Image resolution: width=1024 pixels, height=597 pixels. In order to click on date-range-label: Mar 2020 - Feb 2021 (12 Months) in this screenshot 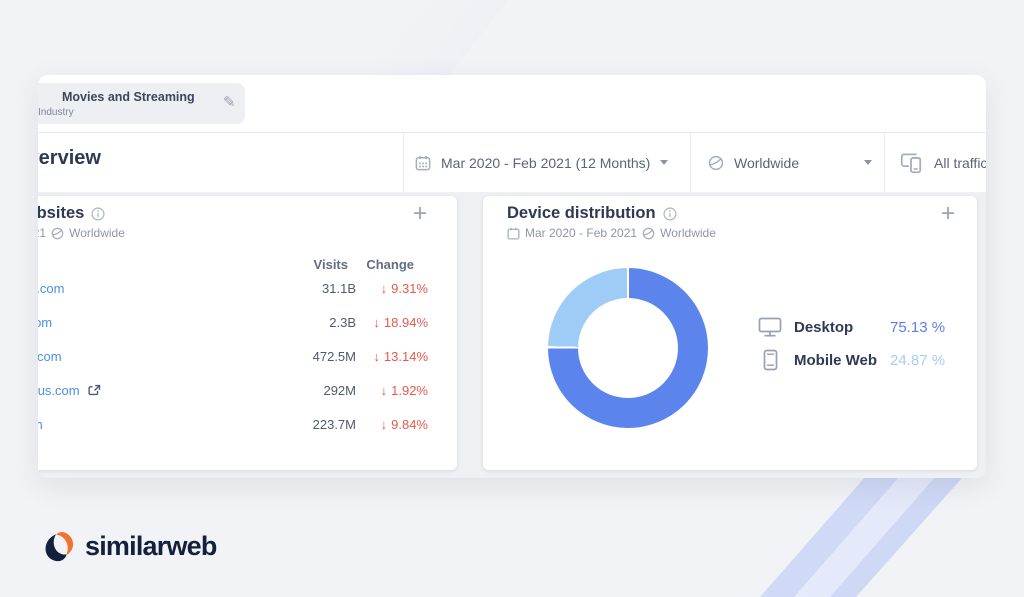, I will do `click(546, 162)`.